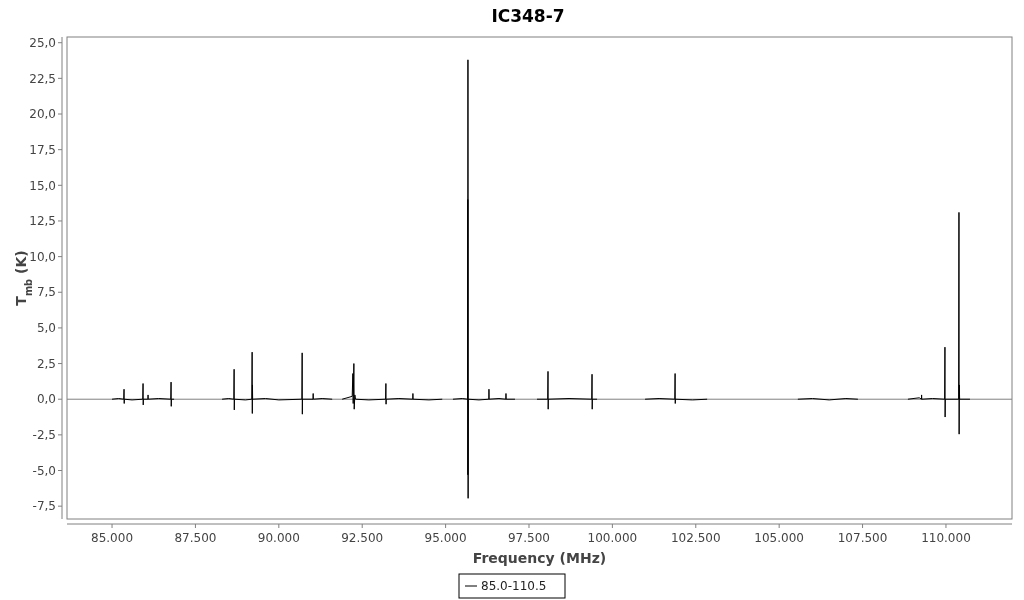  What do you see at coordinates (946, 538) in the screenshot?
I see `x-tick-label: 110.000` at bounding box center [946, 538].